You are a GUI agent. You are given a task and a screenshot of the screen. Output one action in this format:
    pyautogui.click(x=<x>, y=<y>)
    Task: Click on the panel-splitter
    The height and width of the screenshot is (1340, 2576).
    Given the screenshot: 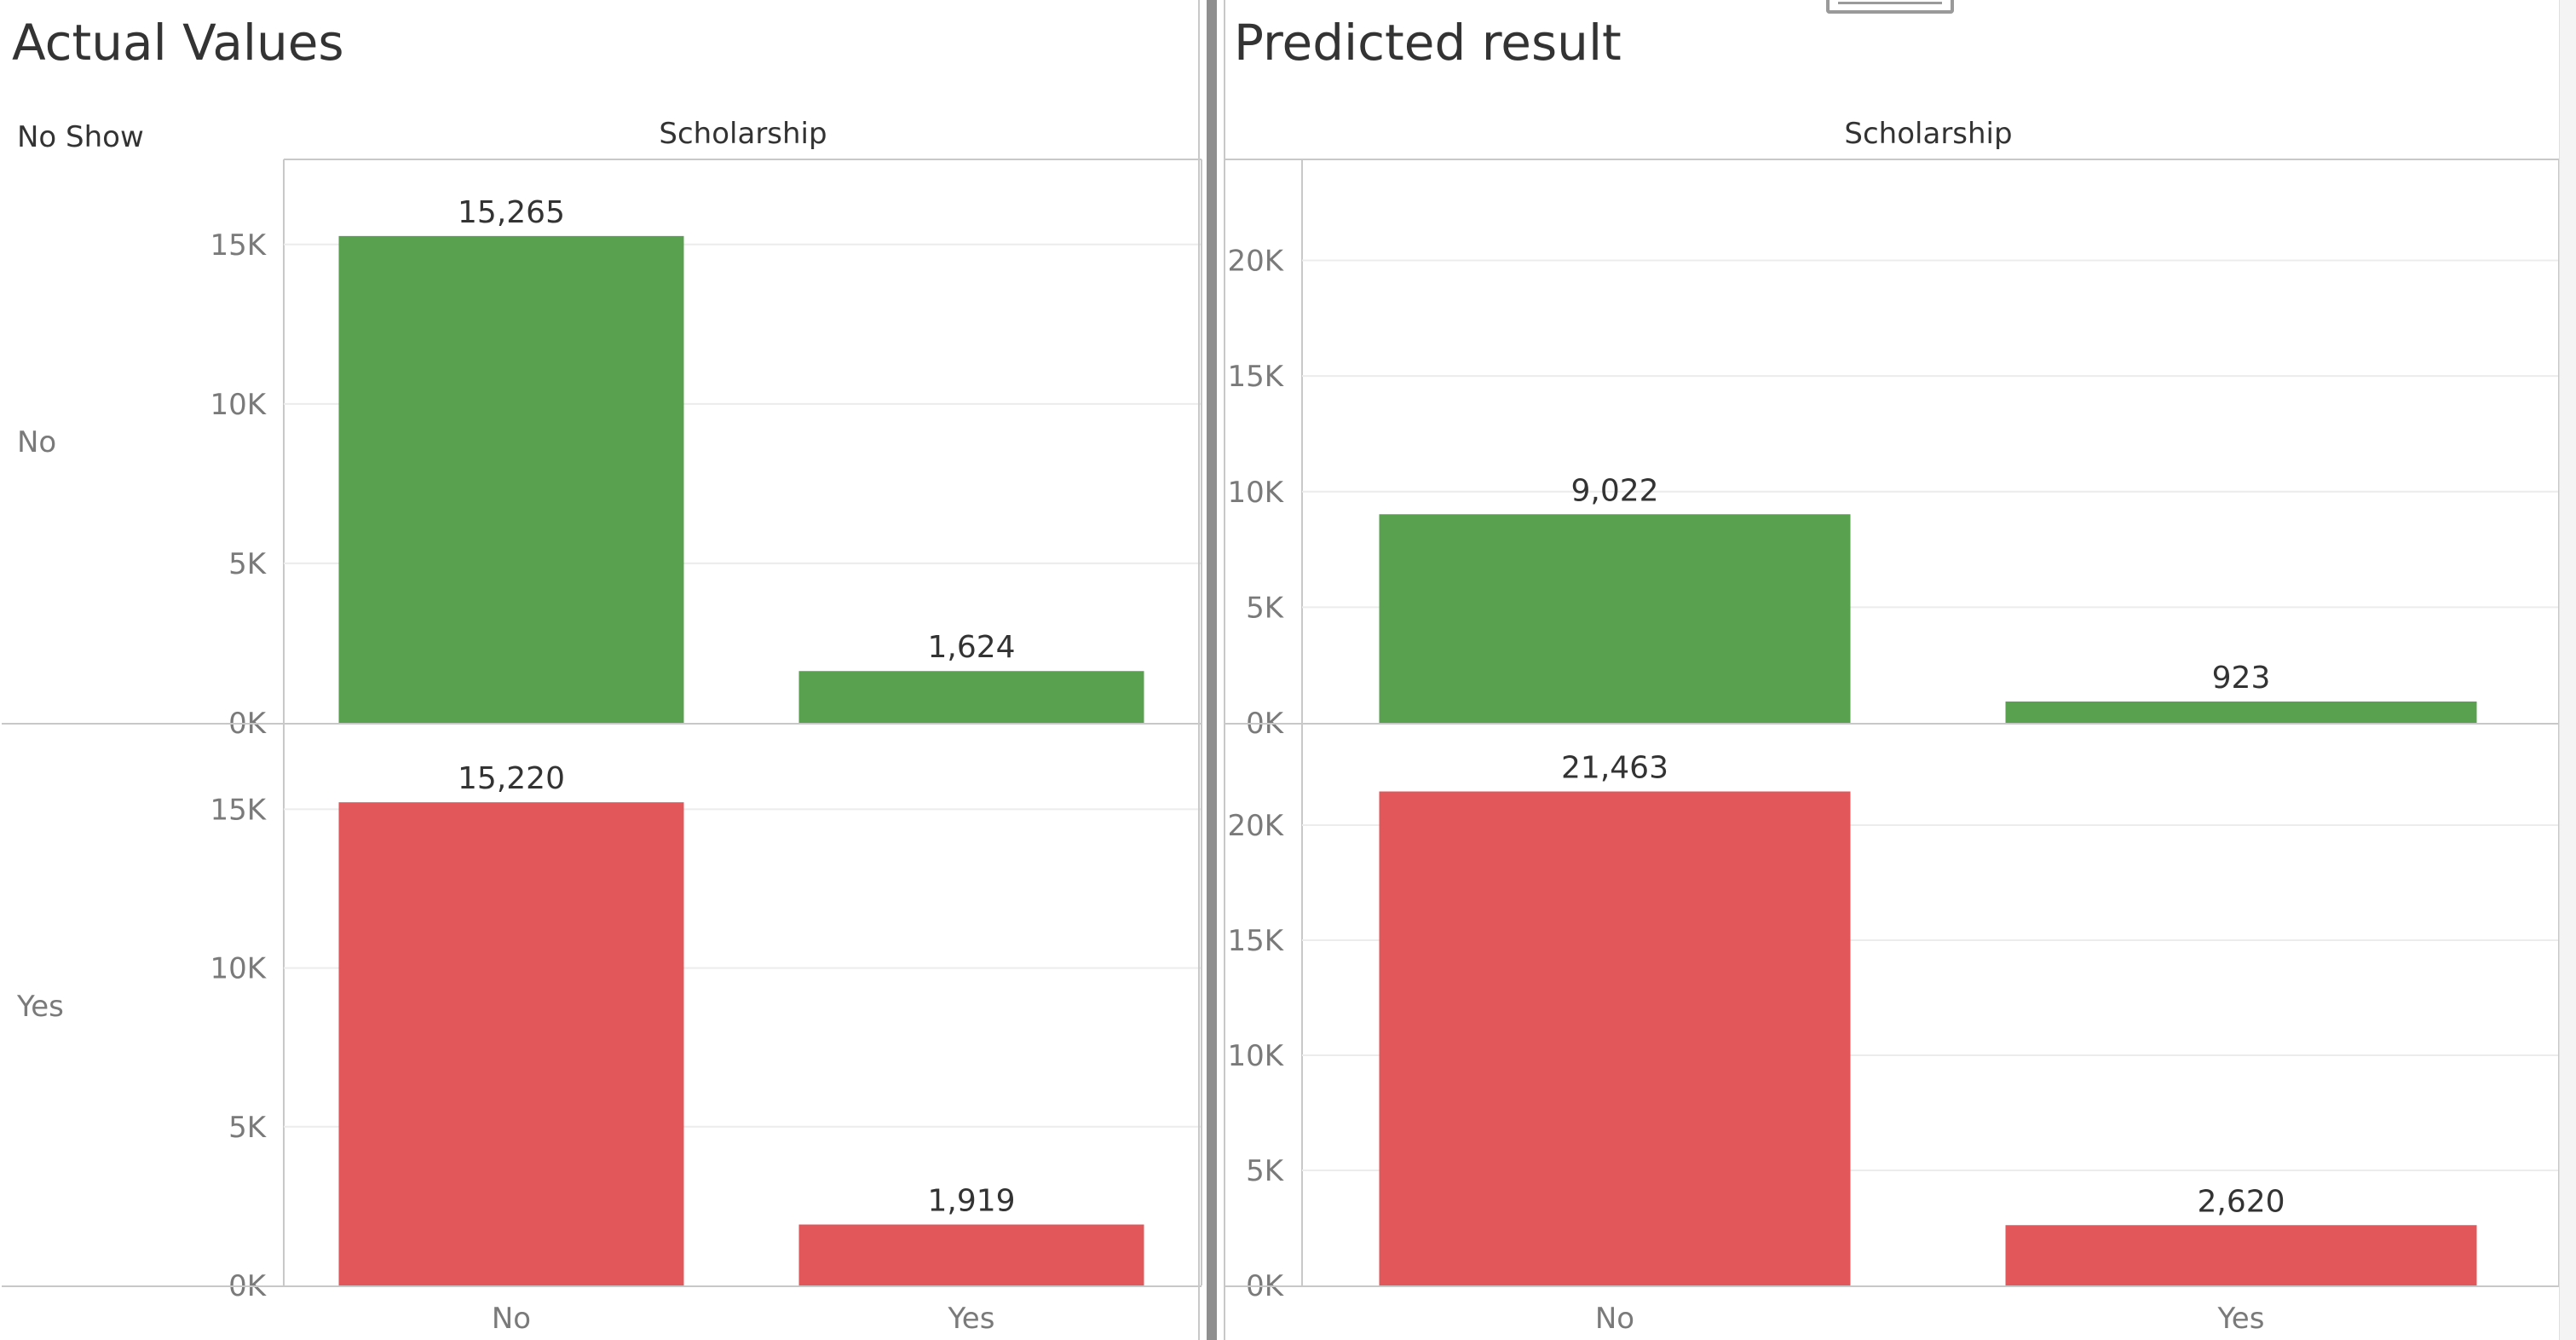 What is the action you would take?
    pyautogui.click(x=1212, y=670)
    